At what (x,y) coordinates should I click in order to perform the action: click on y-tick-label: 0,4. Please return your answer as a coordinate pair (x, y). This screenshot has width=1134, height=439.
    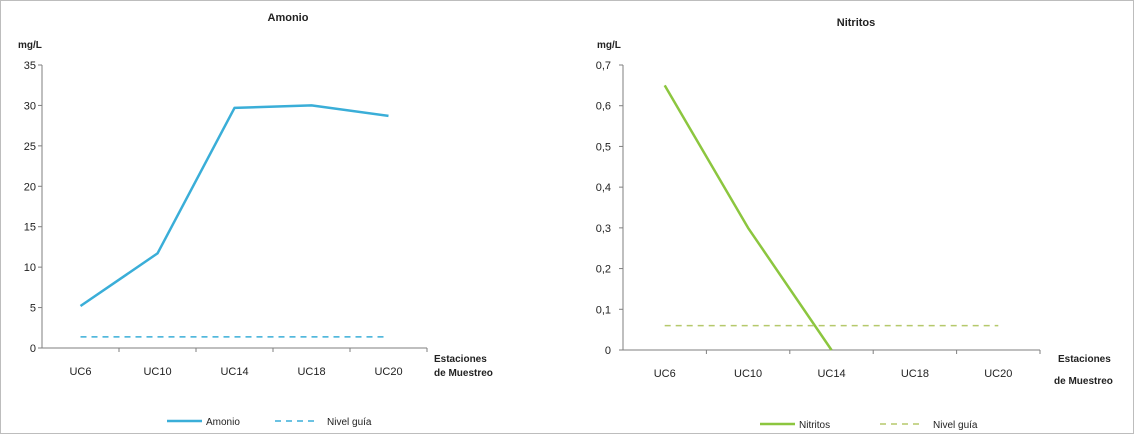
    Looking at the image, I should click on (603, 188).